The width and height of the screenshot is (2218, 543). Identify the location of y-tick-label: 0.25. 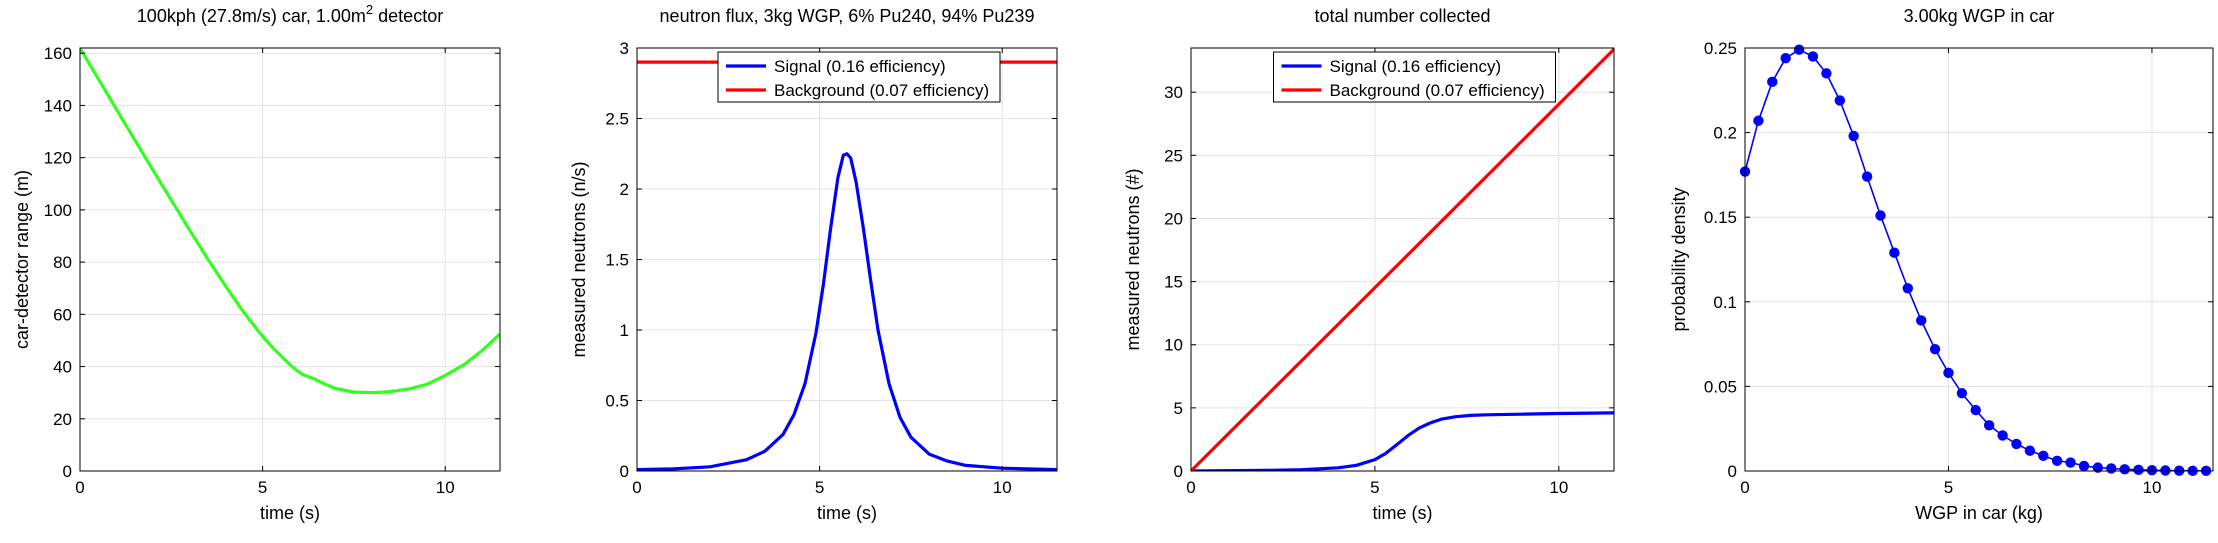
(1720, 48).